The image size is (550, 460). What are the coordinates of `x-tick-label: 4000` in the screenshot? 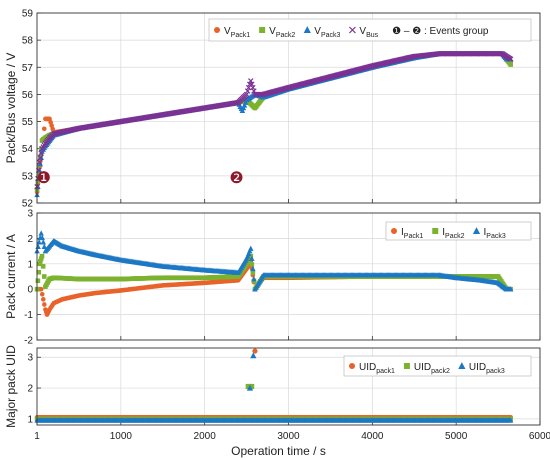 It's located at (372, 436).